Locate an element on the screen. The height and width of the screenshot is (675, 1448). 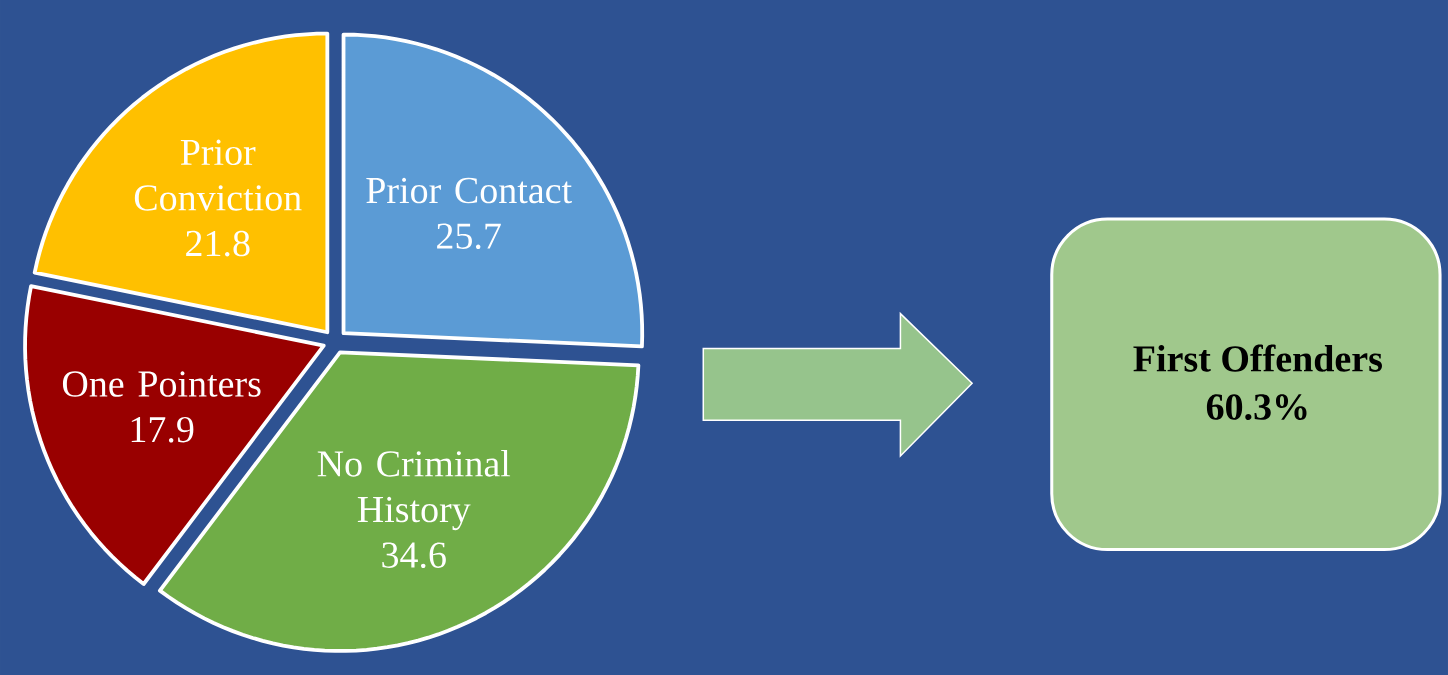
data-label: 25.7 is located at coordinates (469, 236).